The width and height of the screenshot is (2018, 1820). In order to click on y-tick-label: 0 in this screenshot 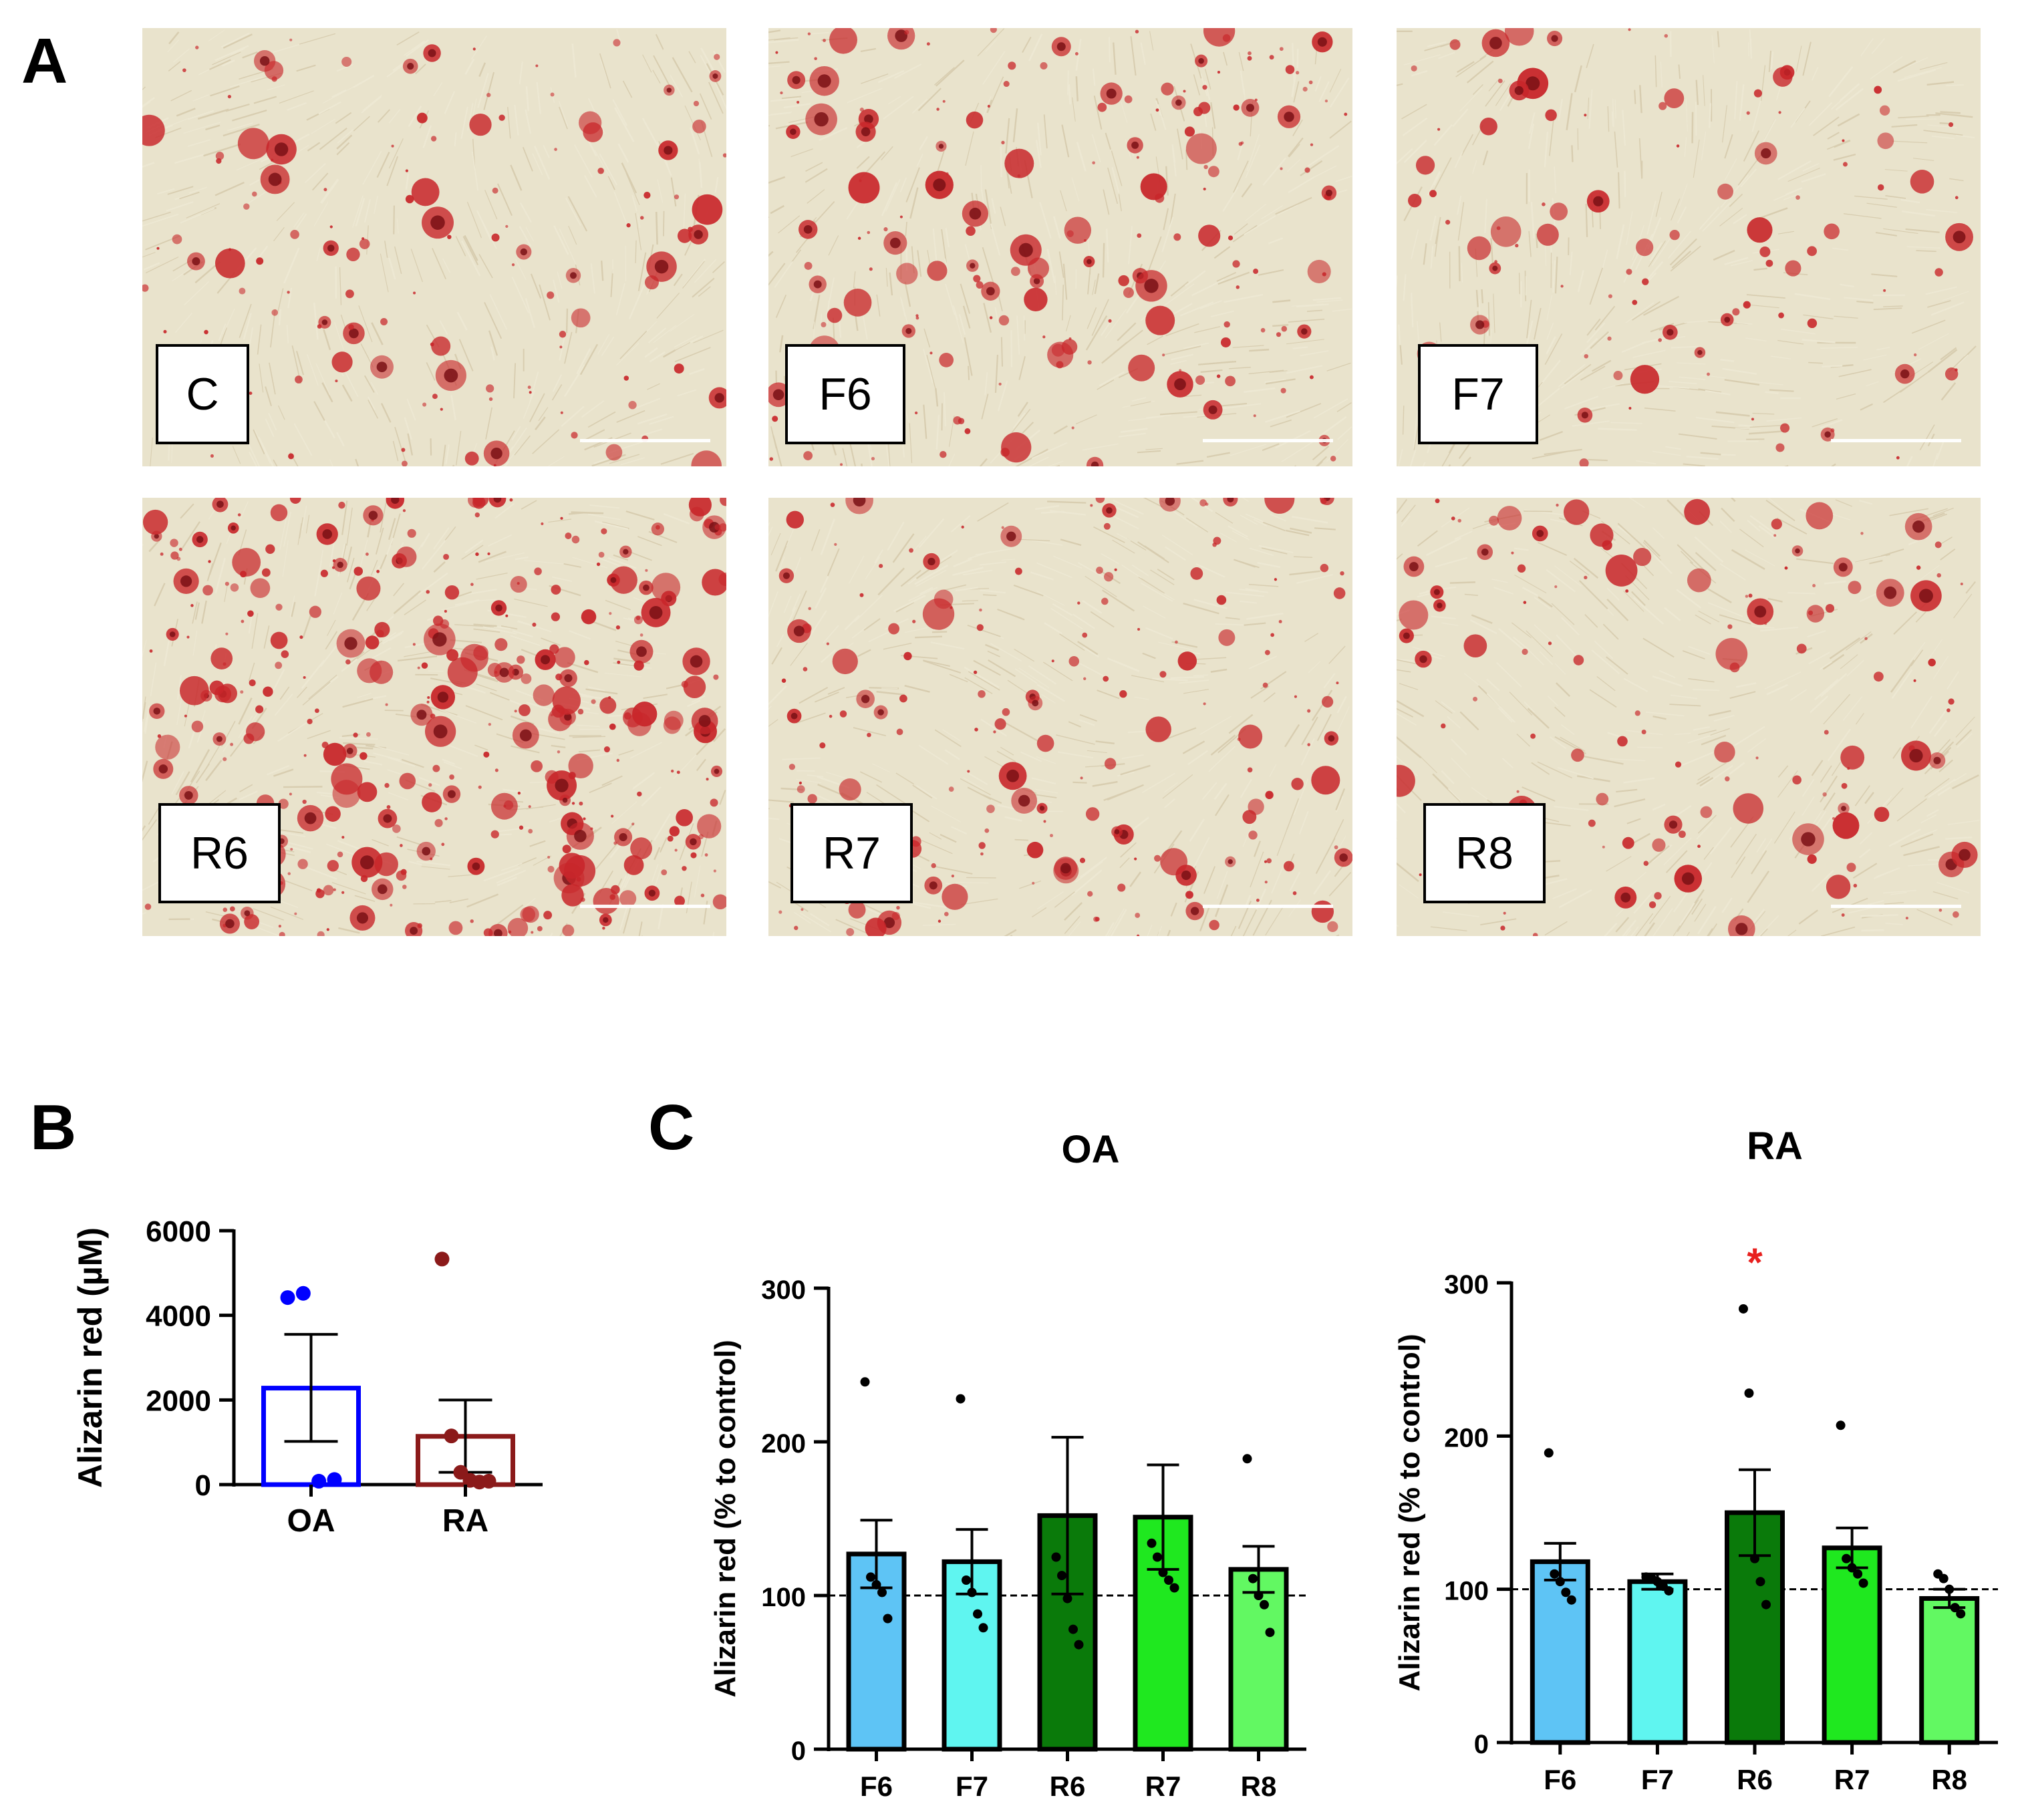, I will do `click(203, 1485)`.